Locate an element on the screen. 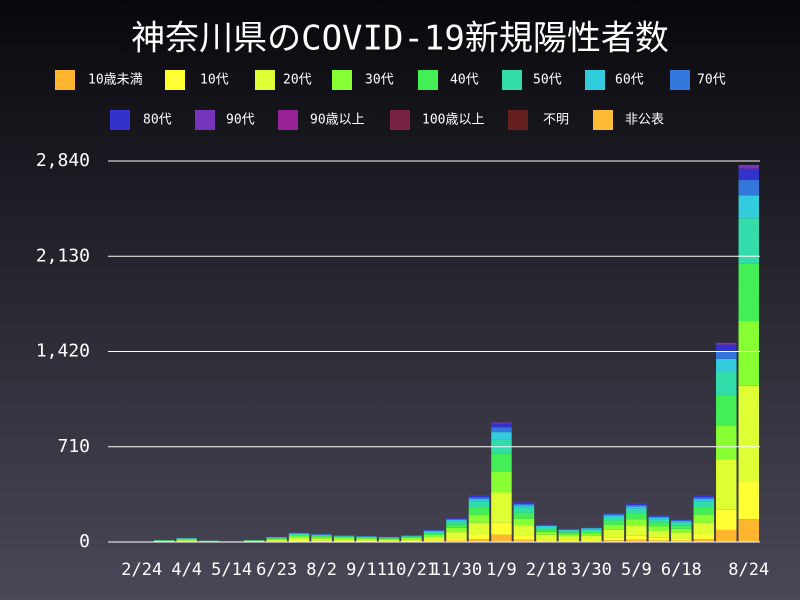  legend-label: 90代 is located at coordinates (240, 120).